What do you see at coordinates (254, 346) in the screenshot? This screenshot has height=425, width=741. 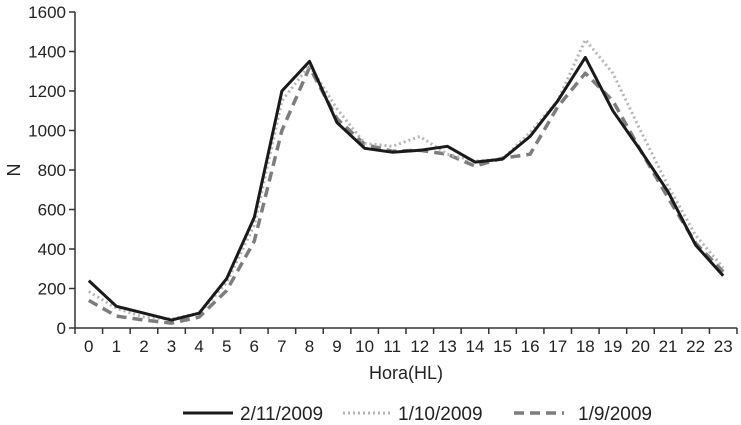 I see `x-tick-label: 6` at bounding box center [254, 346].